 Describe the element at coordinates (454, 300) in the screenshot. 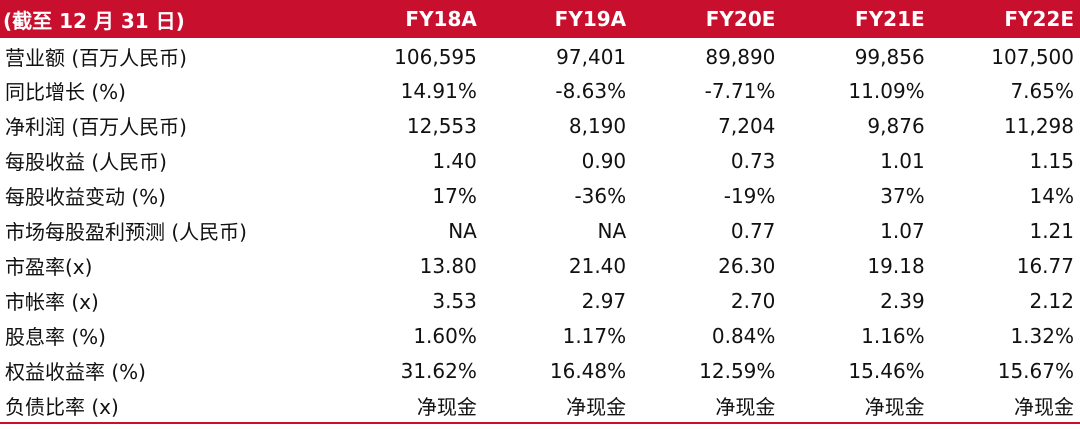

I see `cell-value: 3.53` at that location.